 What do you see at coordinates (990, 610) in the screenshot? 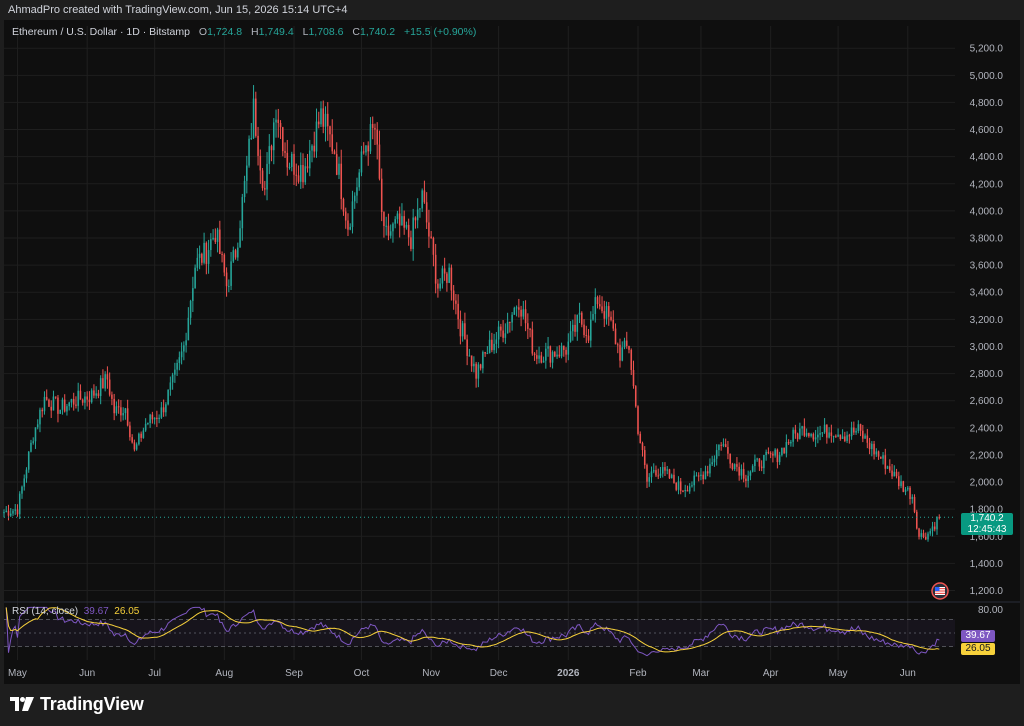
I see `rsi-axis-label: 80.00` at bounding box center [990, 610].